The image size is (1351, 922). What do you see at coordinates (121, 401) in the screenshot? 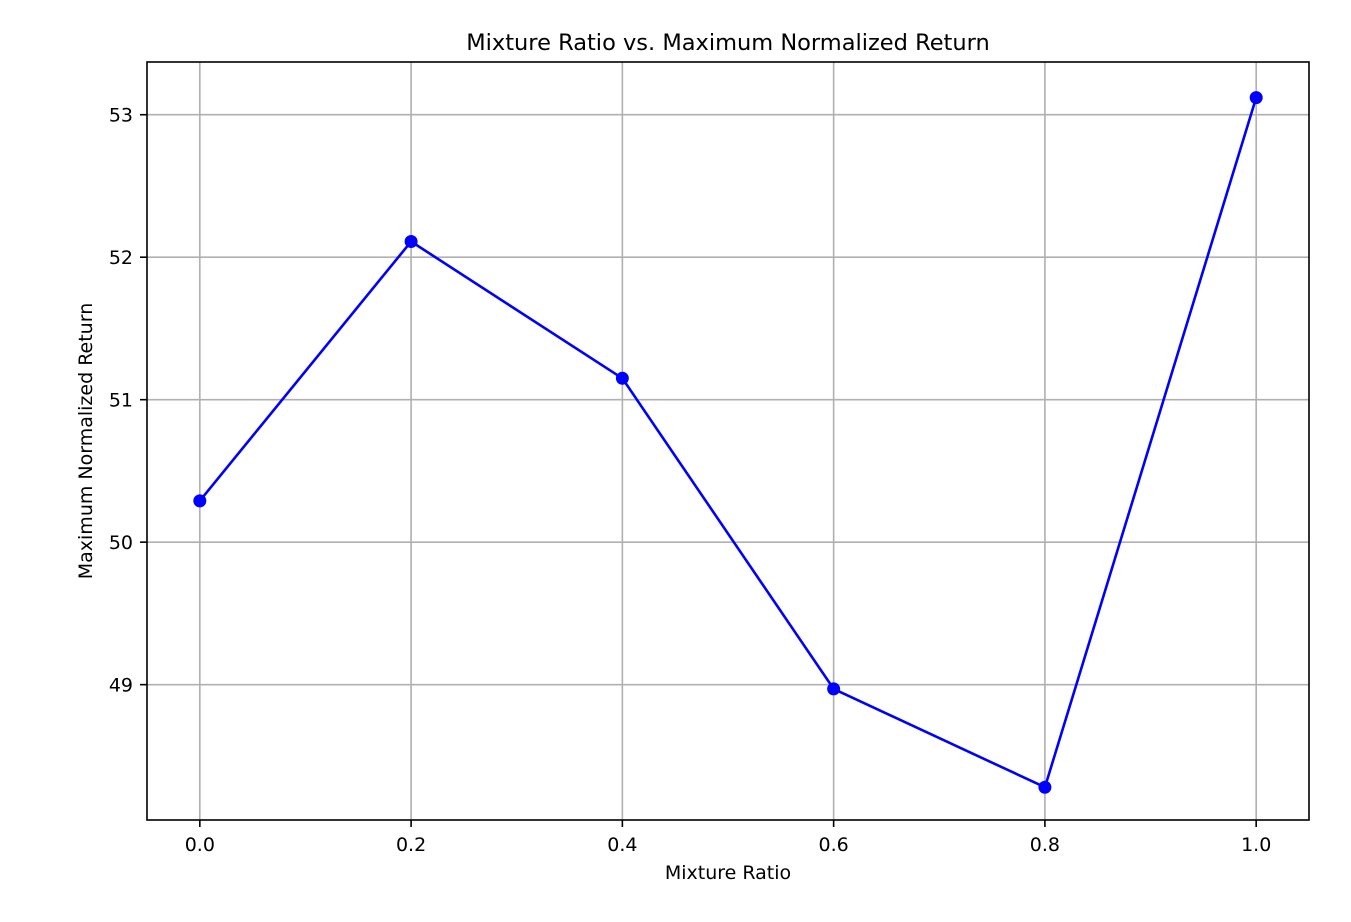
I see `y-tick-label: 51` at bounding box center [121, 401].